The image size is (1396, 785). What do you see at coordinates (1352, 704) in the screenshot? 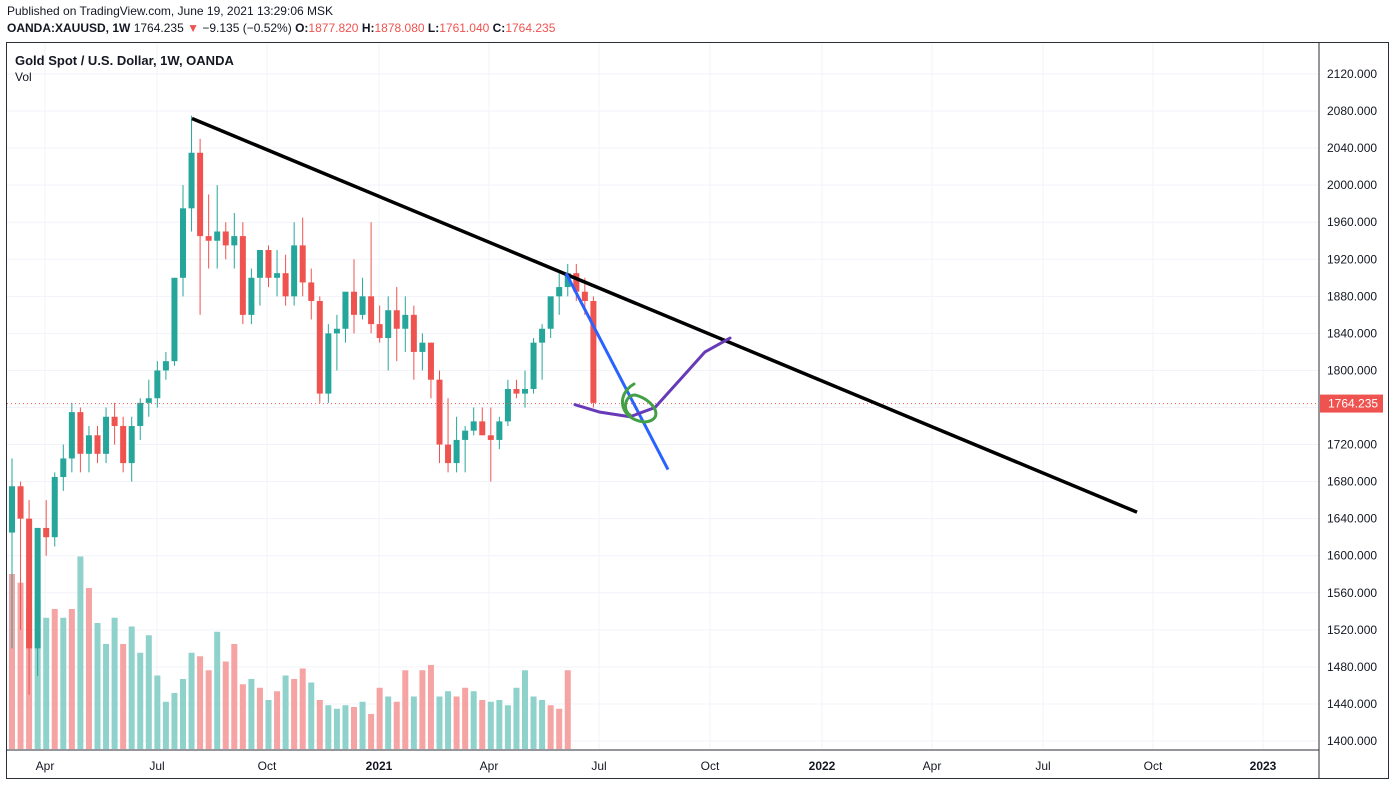
I see `y-tick-label: 1440.000` at bounding box center [1352, 704].